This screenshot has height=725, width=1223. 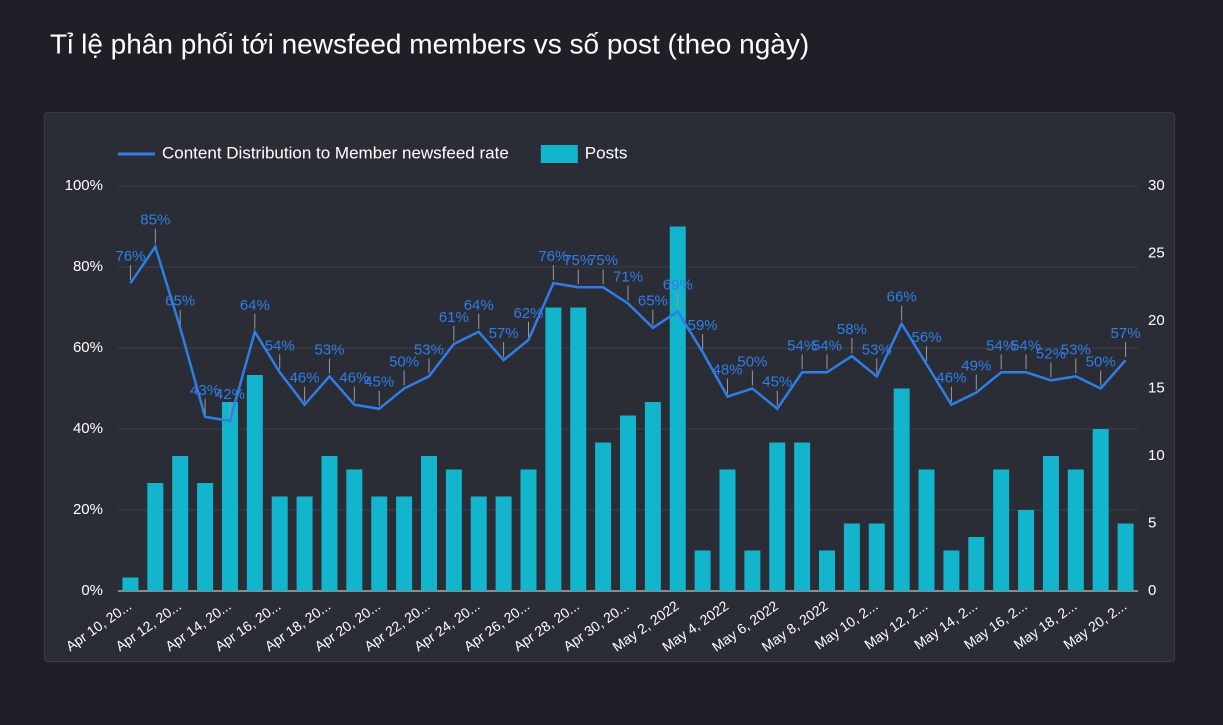 I want to click on data-label: 49%, so click(x=976, y=366).